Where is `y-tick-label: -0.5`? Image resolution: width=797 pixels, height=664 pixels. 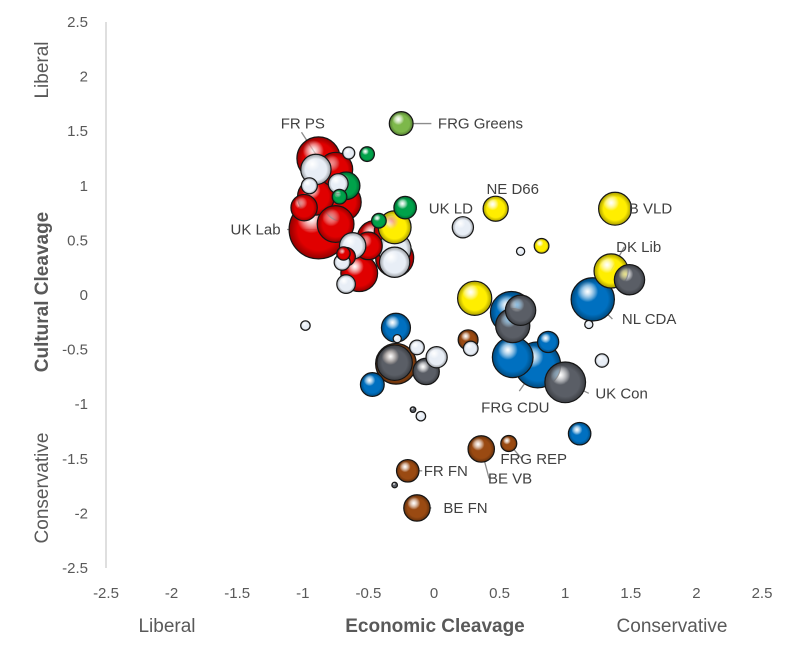 y-tick-label: -0.5 is located at coordinates (75, 350).